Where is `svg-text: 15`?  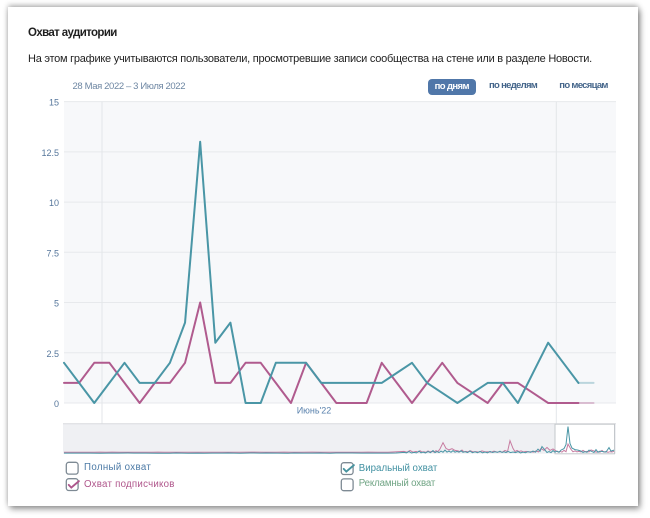 svg-text: 15 is located at coordinates (54, 103).